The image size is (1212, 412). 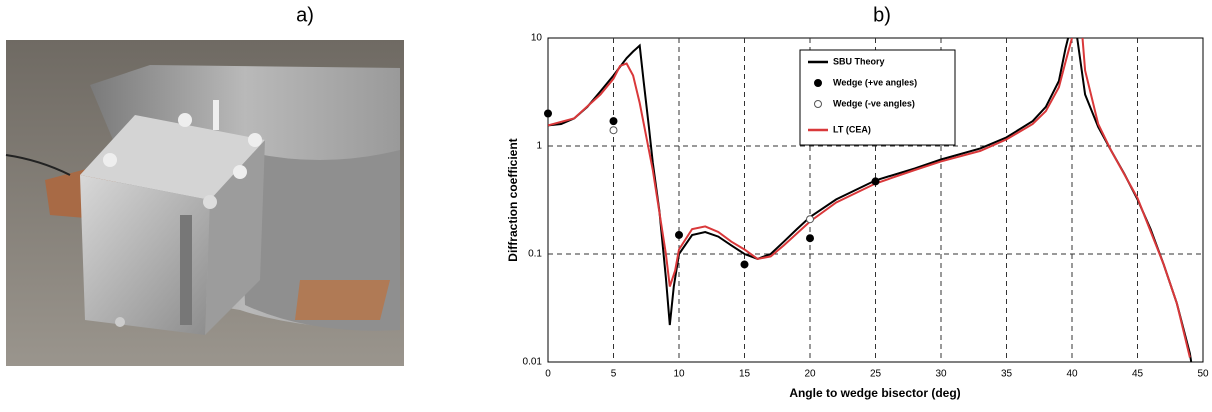 I want to click on x-axis-label: Angle to wedge bisector (deg), so click(x=874, y=393).